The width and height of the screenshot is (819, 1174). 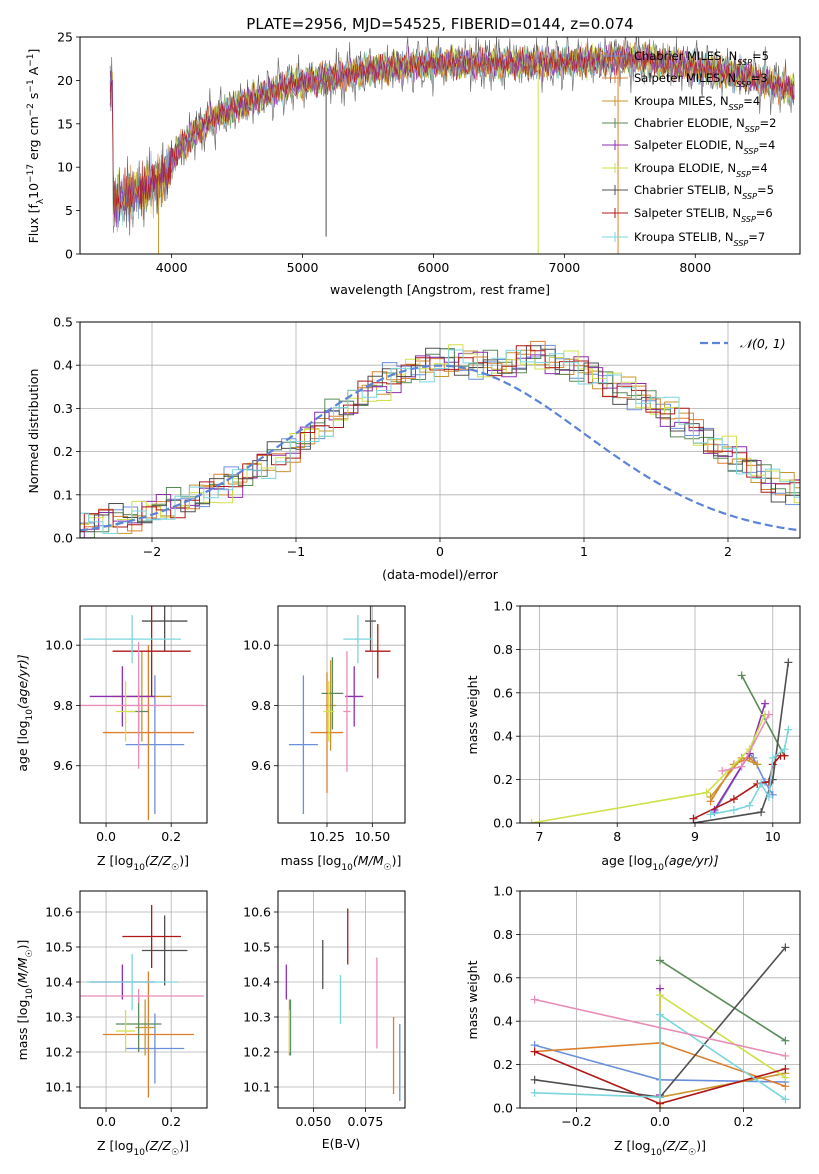 I want to click on x-tick-label: −0.2, so click(x=576, y=1121).